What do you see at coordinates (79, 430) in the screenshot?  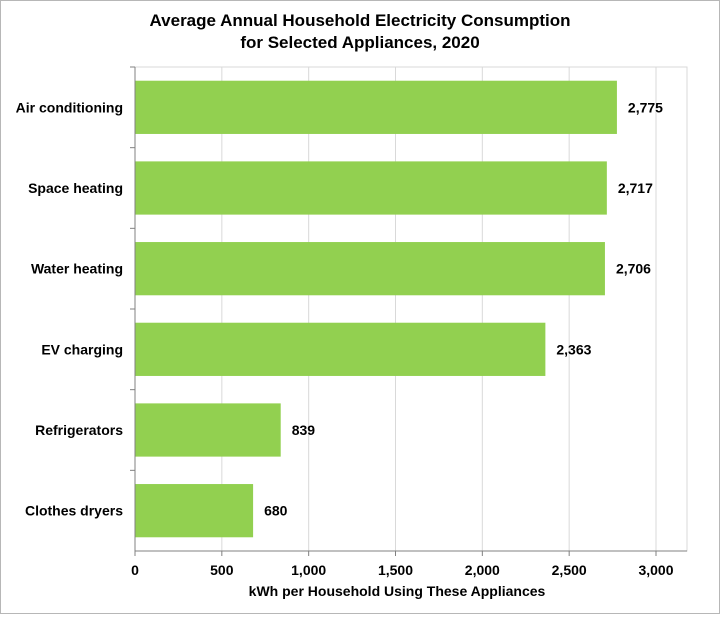 I see `category-label: Refrigerators` at bounding box center [79, 430].